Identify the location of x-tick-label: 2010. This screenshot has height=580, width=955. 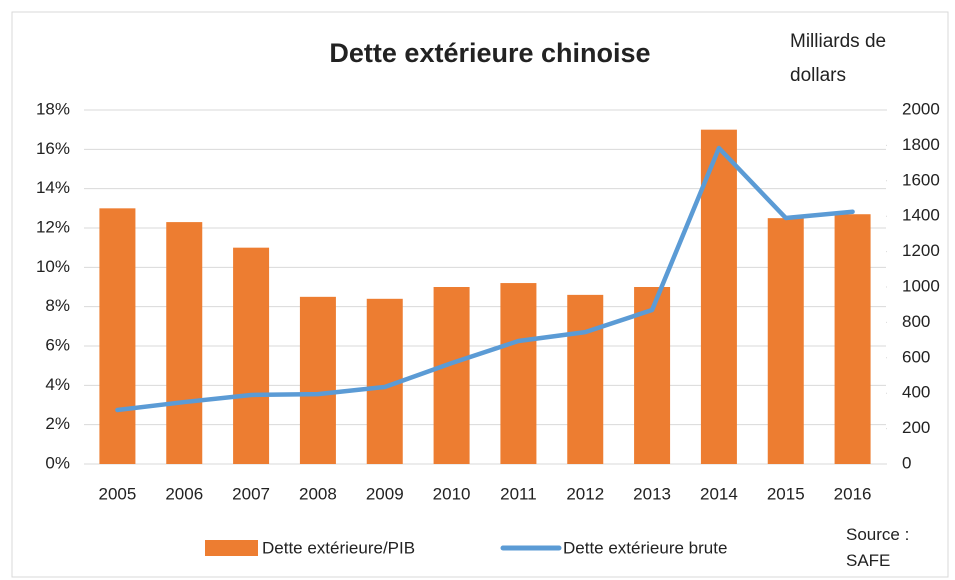
(452, 493).